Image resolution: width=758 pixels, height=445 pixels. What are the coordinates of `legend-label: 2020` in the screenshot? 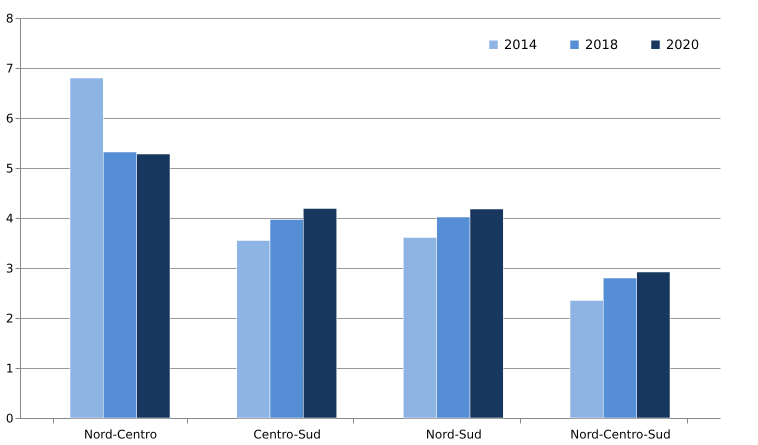 It's located at (683, 45).